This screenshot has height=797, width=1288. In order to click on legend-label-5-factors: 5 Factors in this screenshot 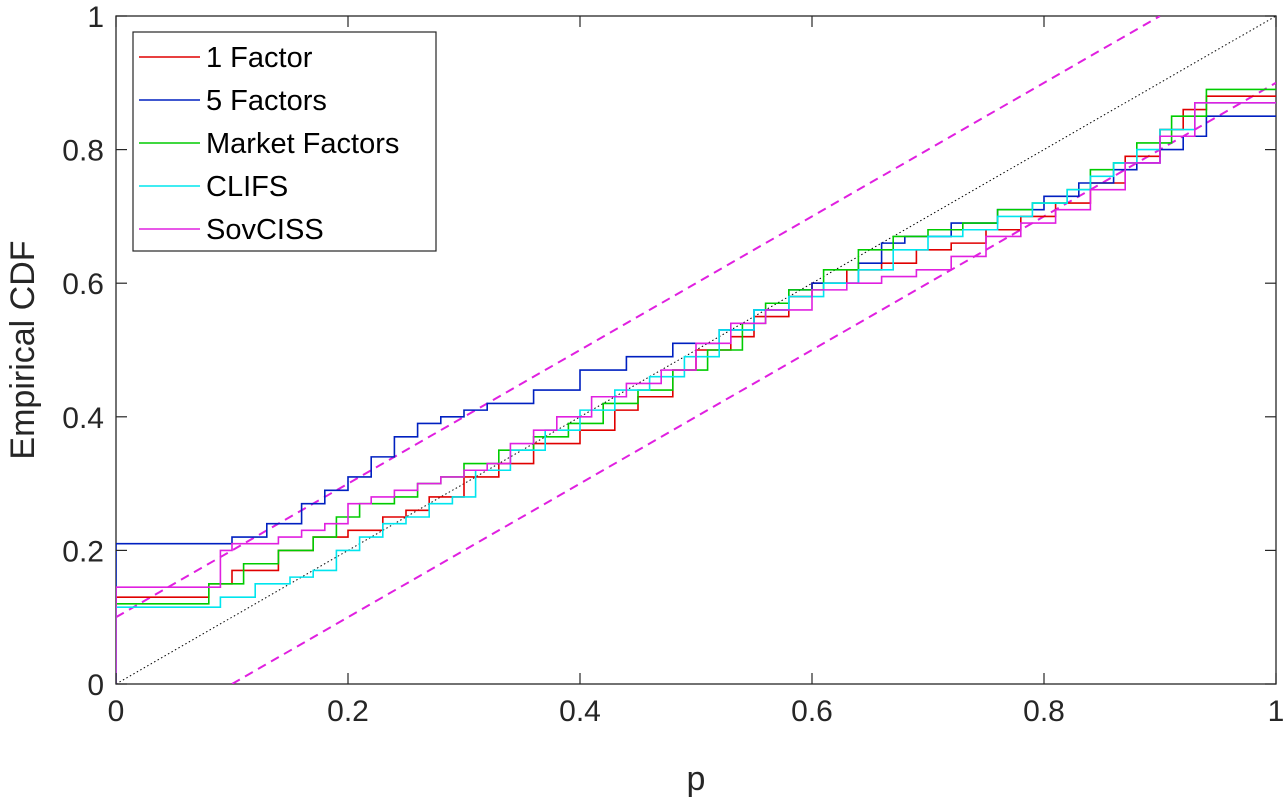, I will do `click(266, 101)`.